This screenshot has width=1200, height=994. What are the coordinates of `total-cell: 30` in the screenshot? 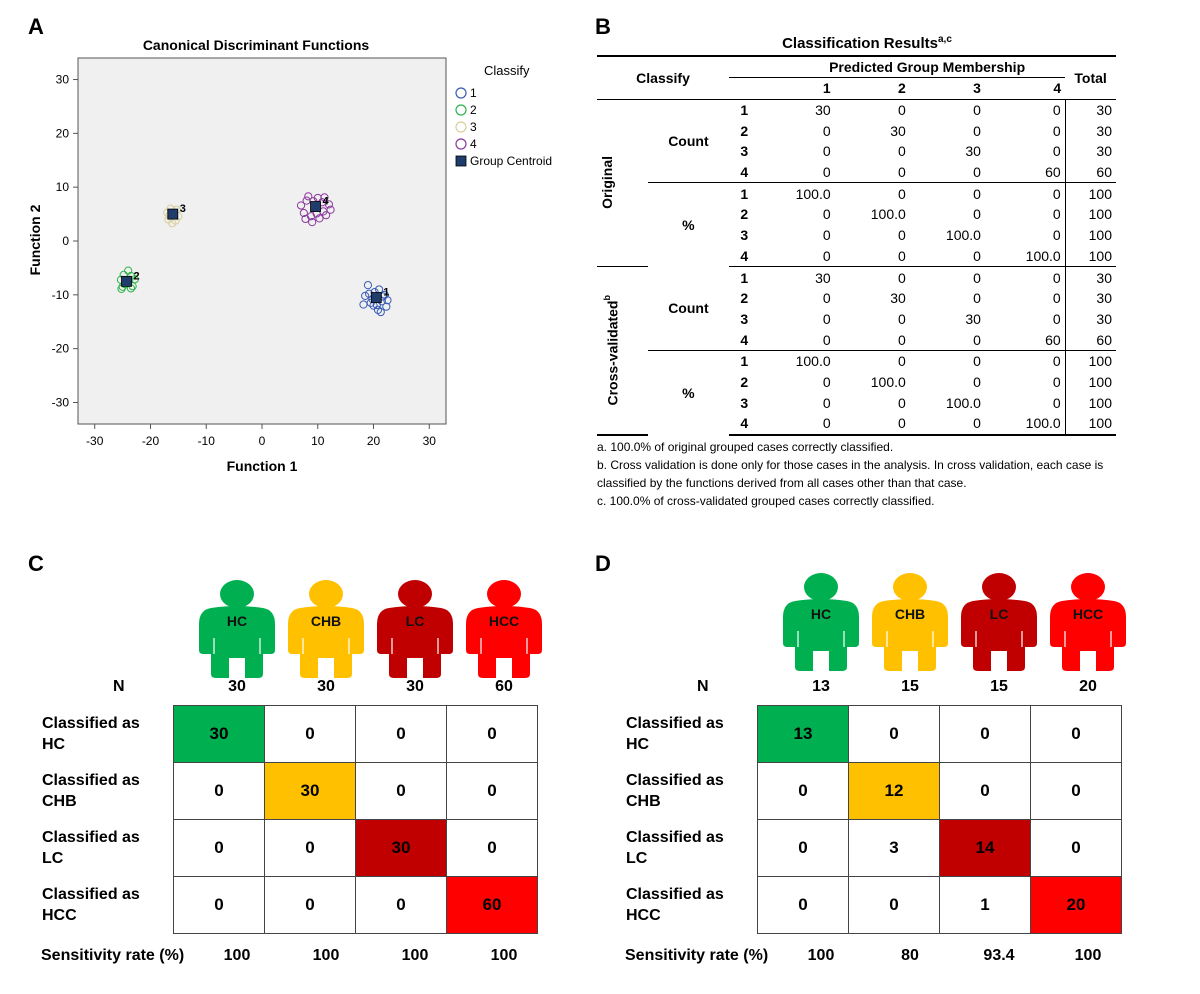 It's located at (1090, 319).